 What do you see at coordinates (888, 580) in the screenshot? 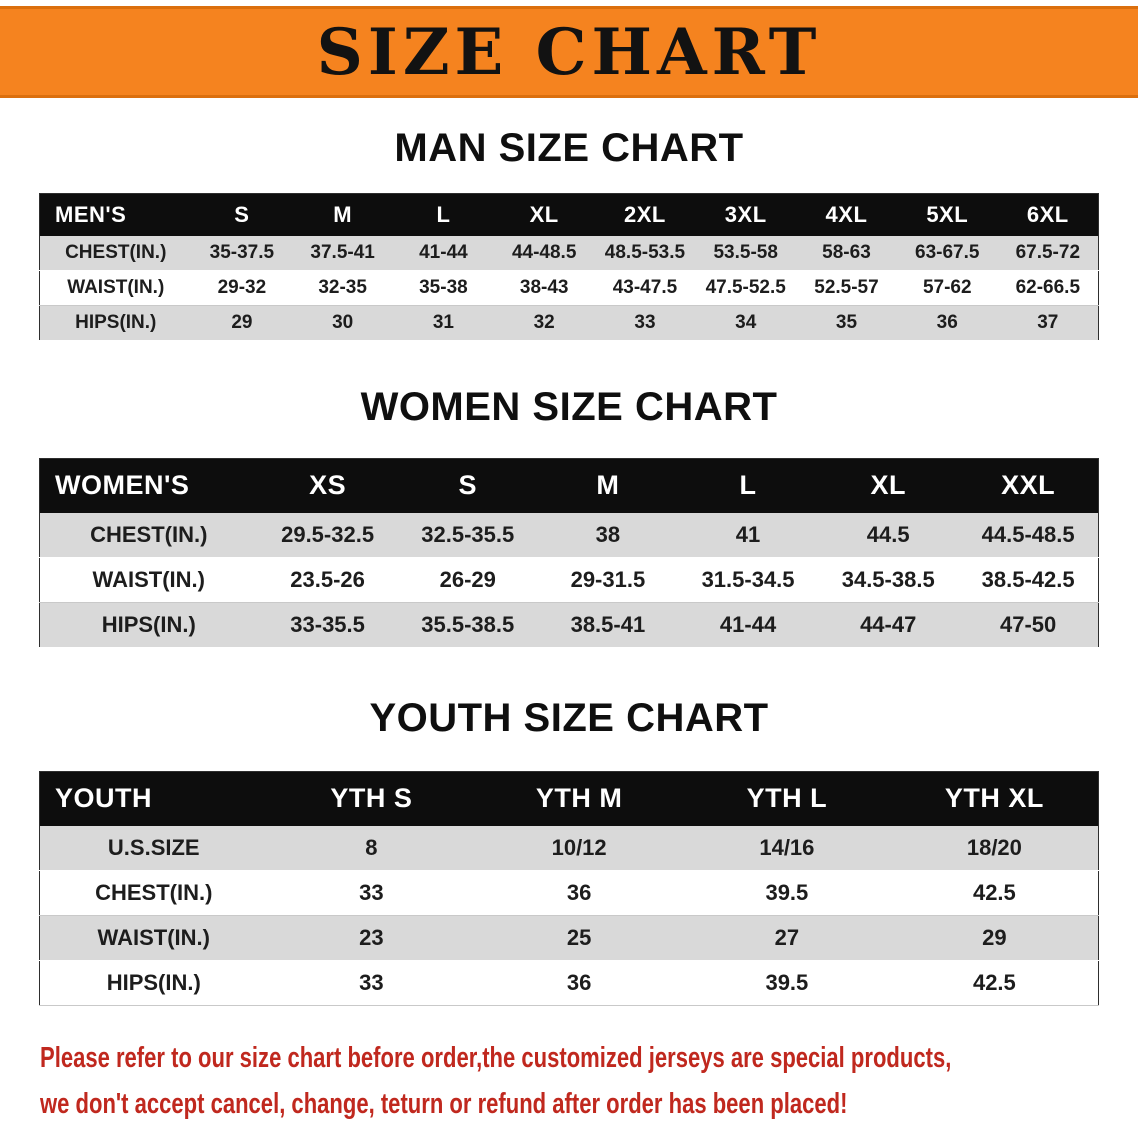
I see `value-cell: 34.5-38.5` at bounding box center [888, 580].